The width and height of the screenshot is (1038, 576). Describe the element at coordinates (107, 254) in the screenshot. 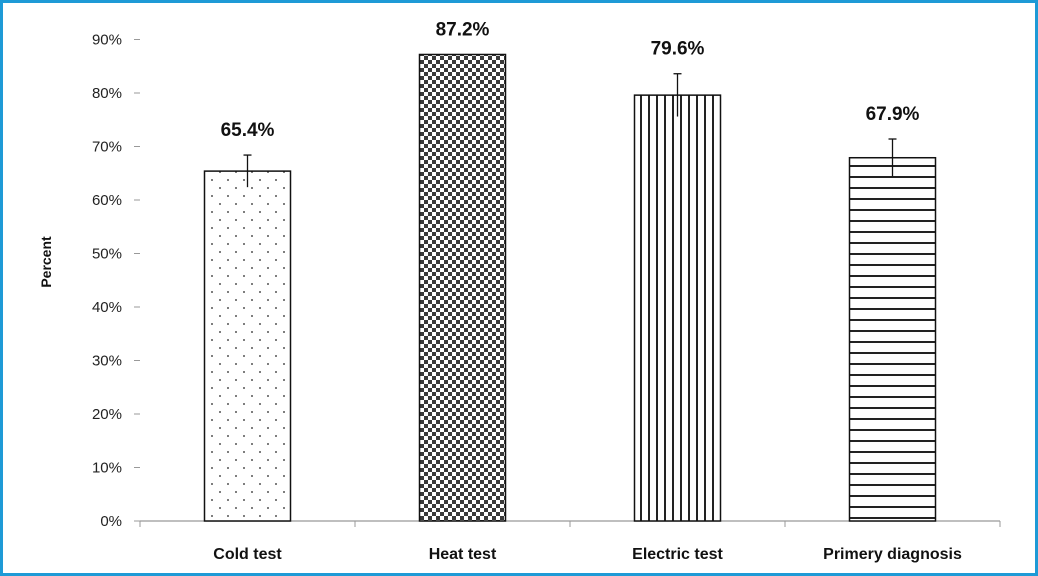

I see `y-tick-label: 50%` at that location.